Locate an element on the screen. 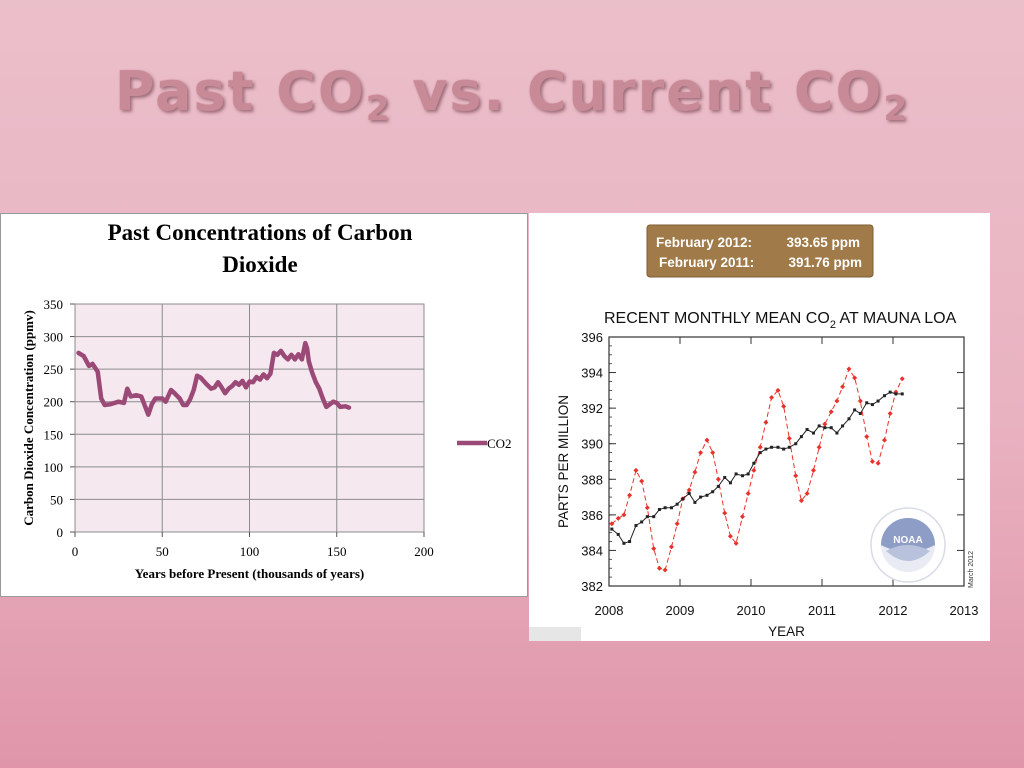  y-tick-label: 300 is located at coordinates (54, 337).